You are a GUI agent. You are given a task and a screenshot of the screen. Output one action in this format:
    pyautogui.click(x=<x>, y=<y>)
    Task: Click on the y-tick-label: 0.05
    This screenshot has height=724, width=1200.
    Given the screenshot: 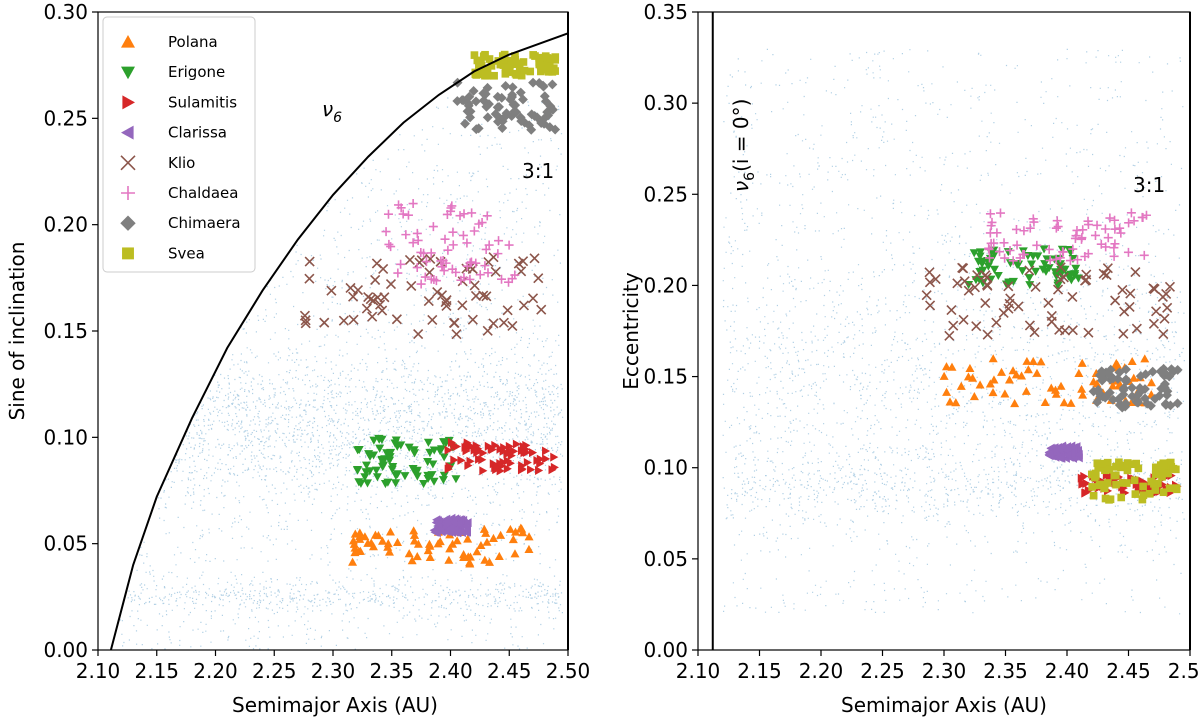 What is the action you would take?
    pyautogui.click(x=65, y=544)
    